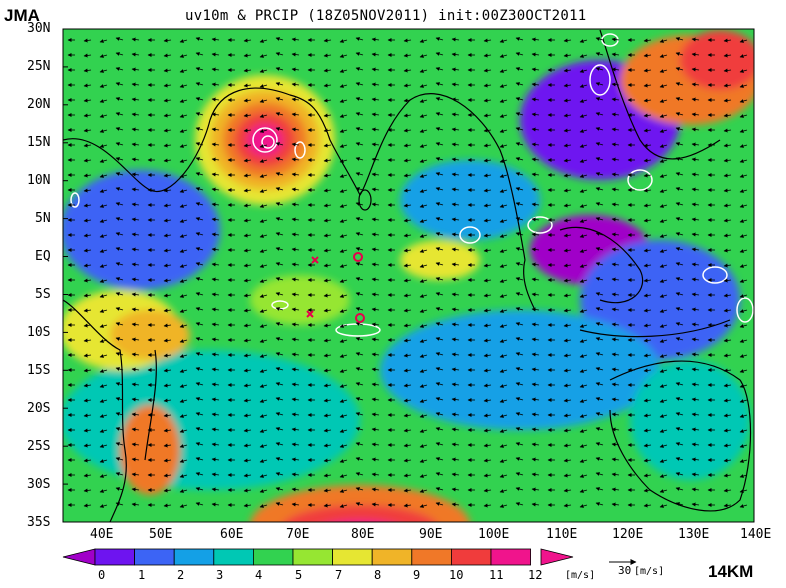 This screenshot has width=786, height=588. What do you see at coordinates (731, 571) in the screenshot?
I see `model-resolution: 14KM` at bounding box center [731, 571].